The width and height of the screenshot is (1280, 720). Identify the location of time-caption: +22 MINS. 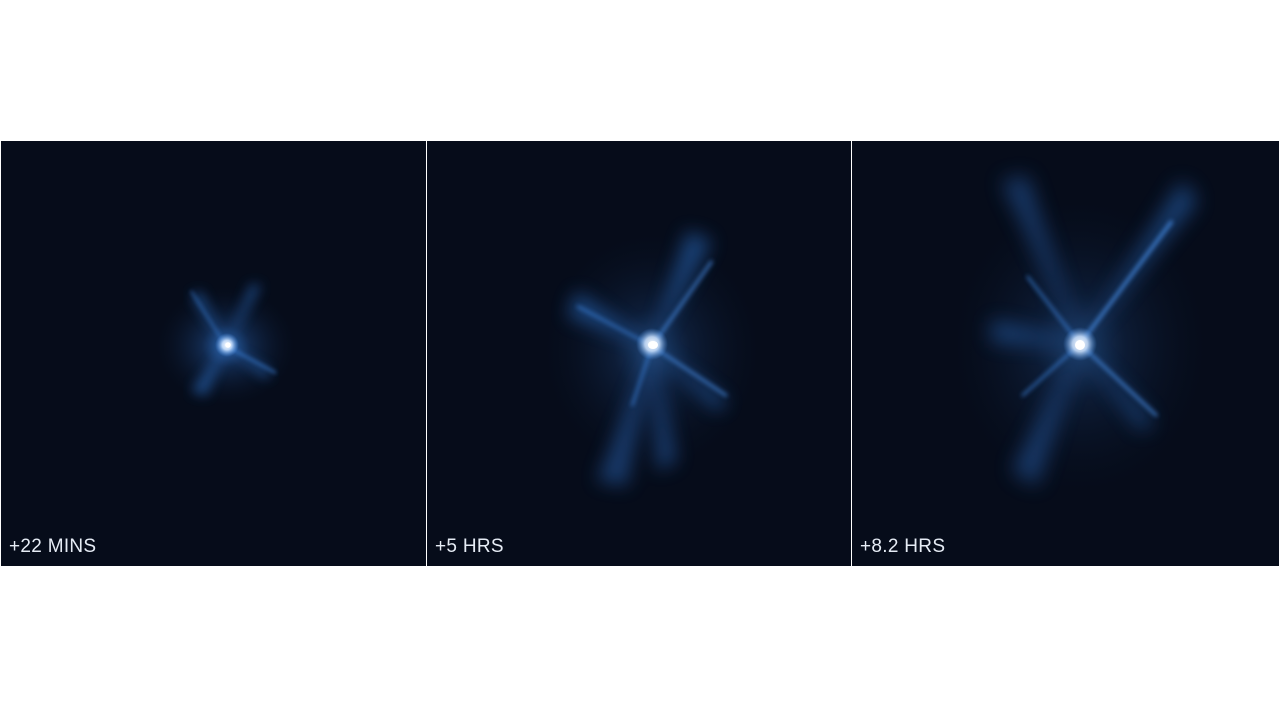
(53, 546).